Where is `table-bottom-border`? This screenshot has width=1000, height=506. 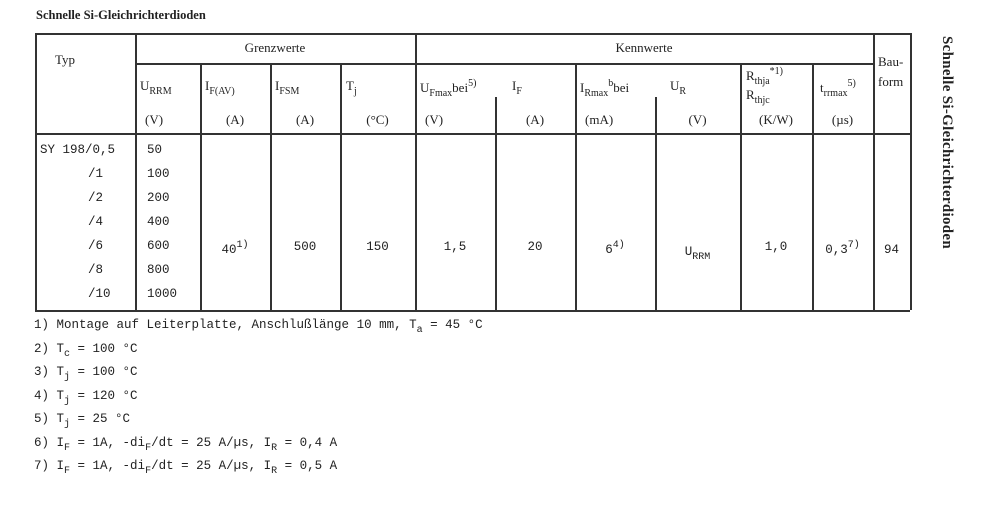 table-bottom-border is located at coordinates (472, 311).